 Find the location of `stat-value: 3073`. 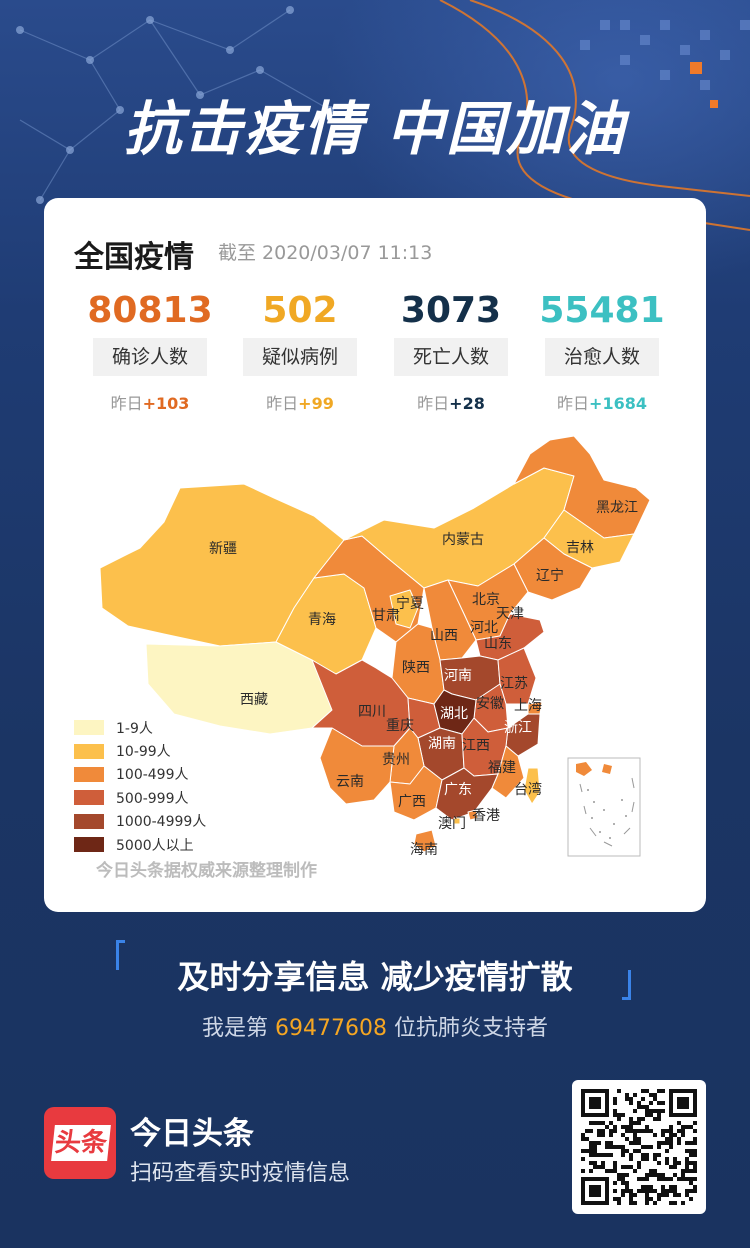

stat-value: 3073 is located at coordinates (451, 310).